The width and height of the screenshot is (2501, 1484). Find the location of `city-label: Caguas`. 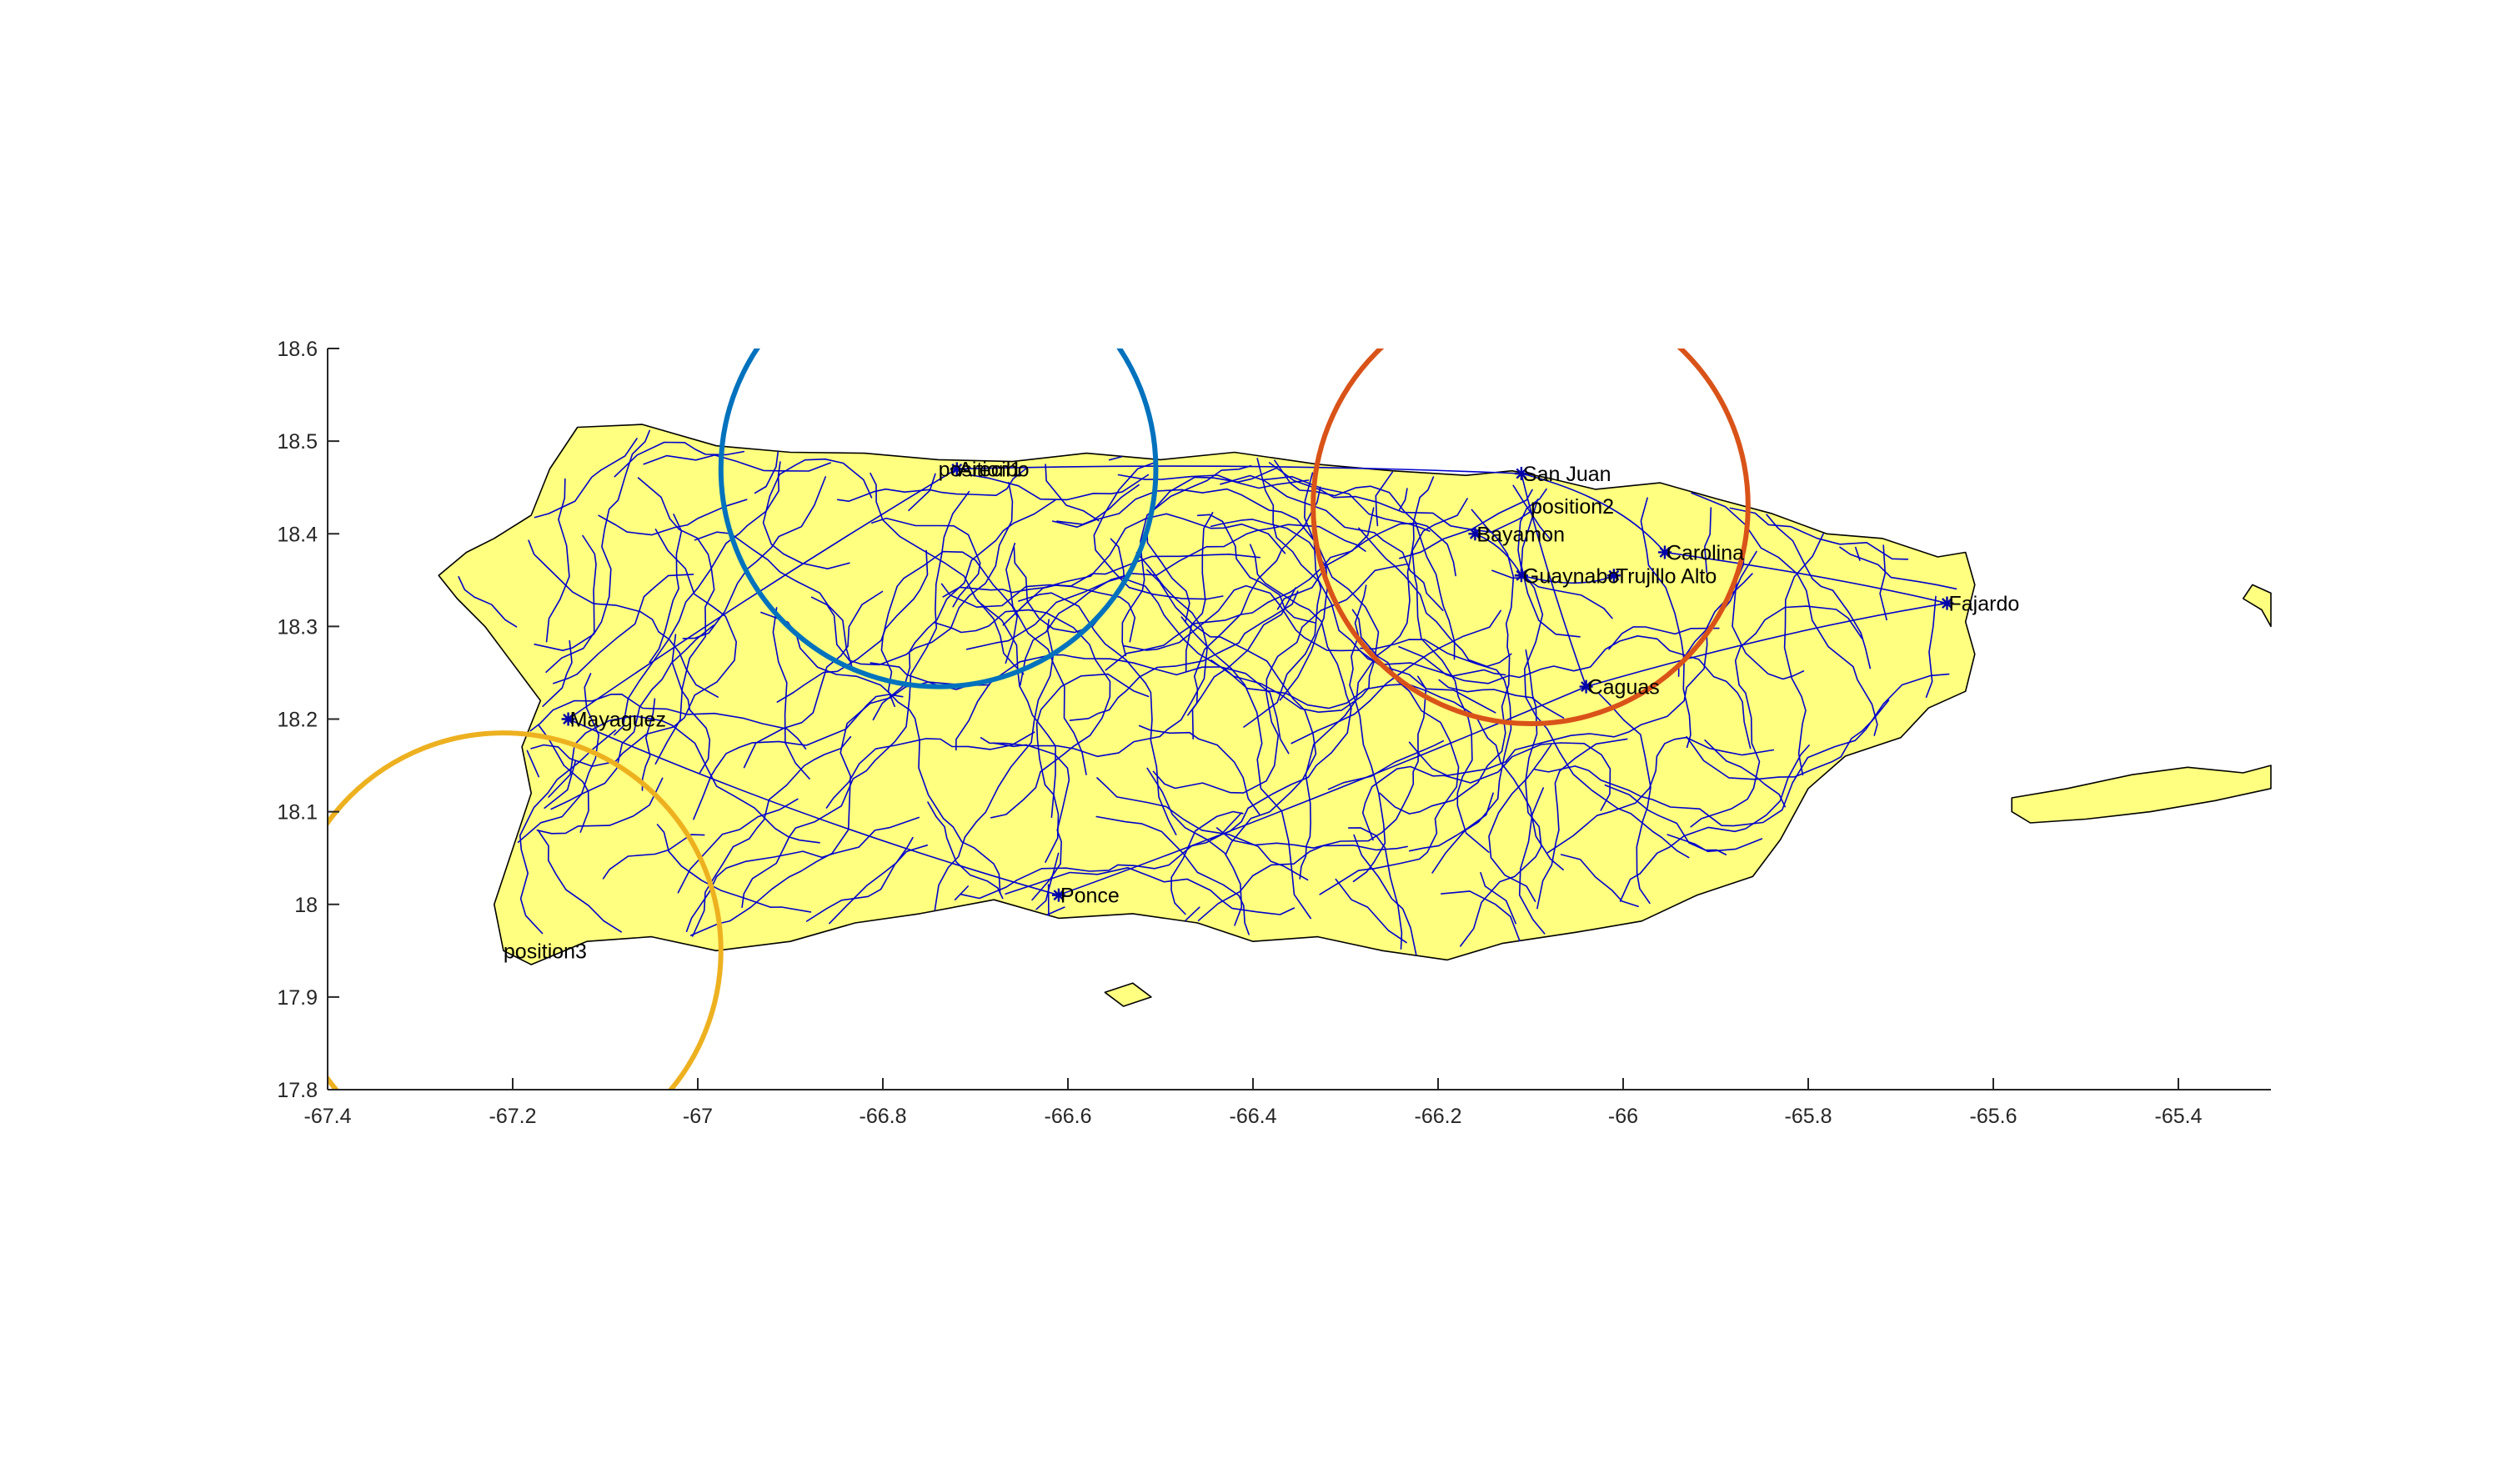

city-label: Caguas is located at coordinates (1624, 687).